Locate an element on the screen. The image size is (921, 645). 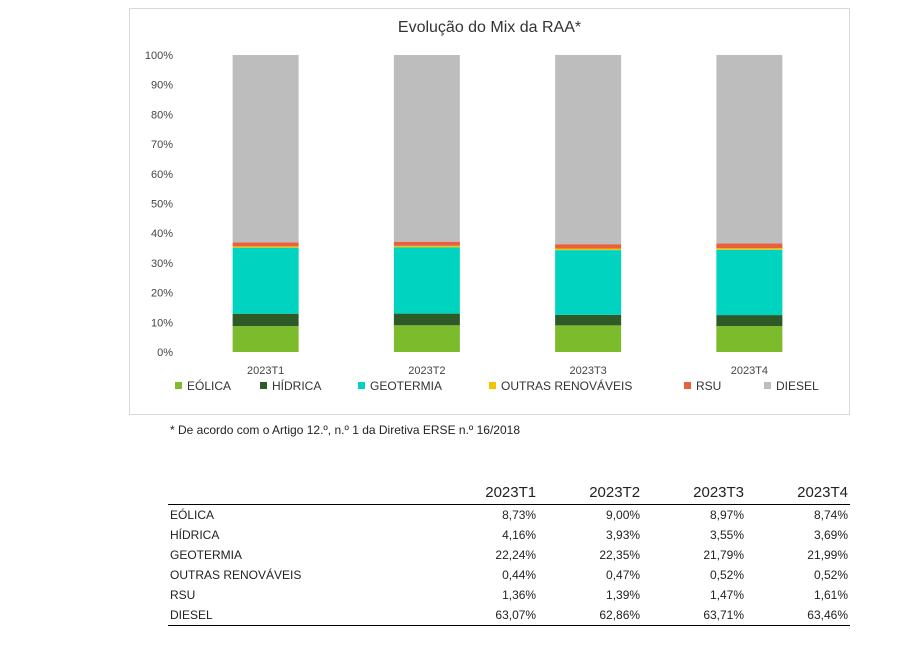
legend-entry: GEOTERMIA is located at coordinates (406, 386).